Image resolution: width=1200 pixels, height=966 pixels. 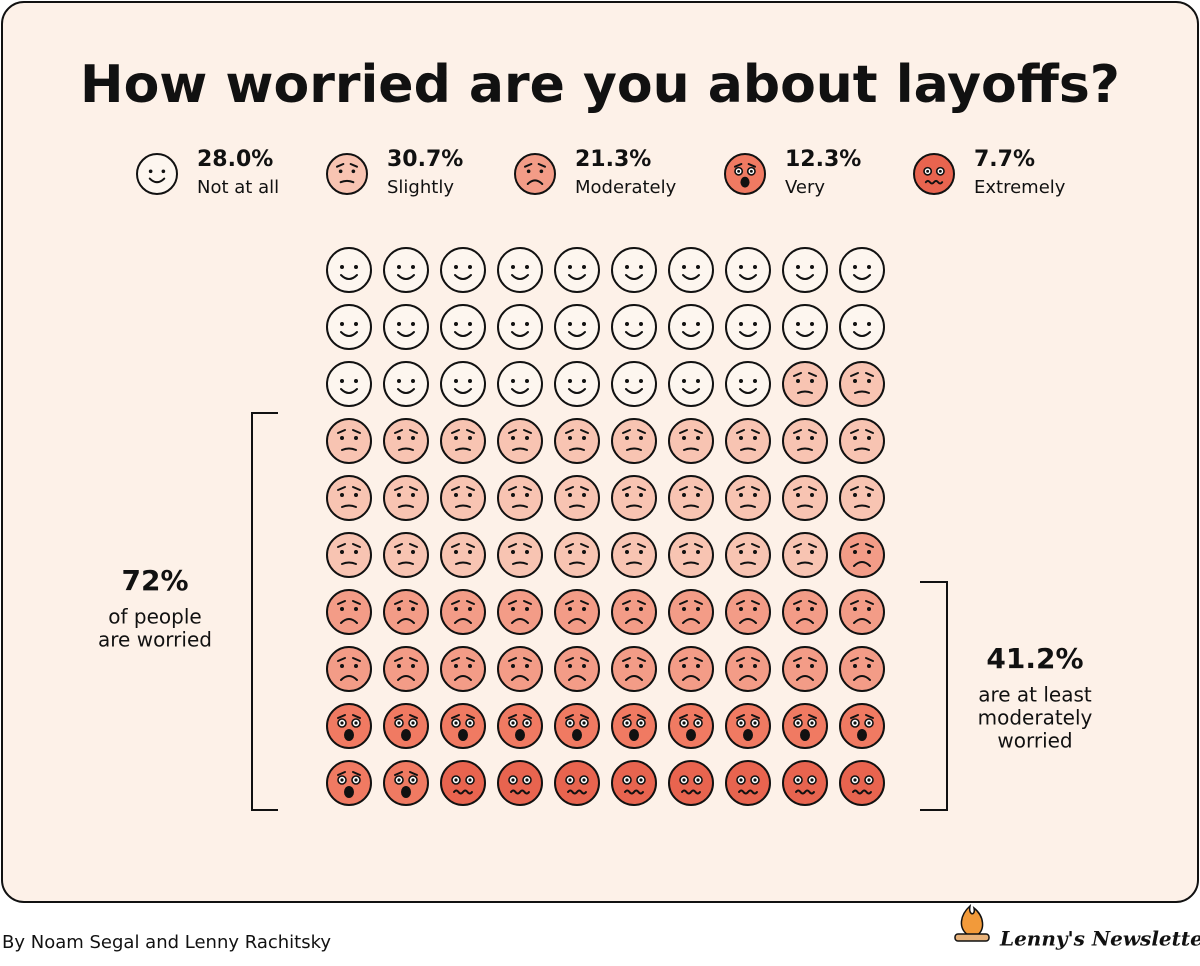 What do you see at coordinates (1034, 658) in the screenshot?
I see `annotation-value: 41.2%` at bounding box center [1034, 658].